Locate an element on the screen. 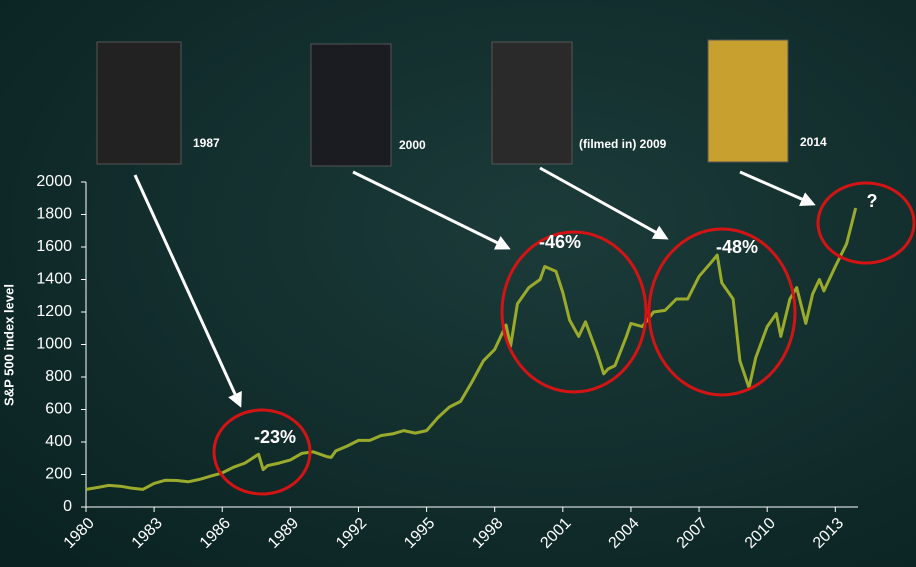 This screenshot has width=916, height=567. y-tick-label: 1600 is located at coordinates (54, 246).